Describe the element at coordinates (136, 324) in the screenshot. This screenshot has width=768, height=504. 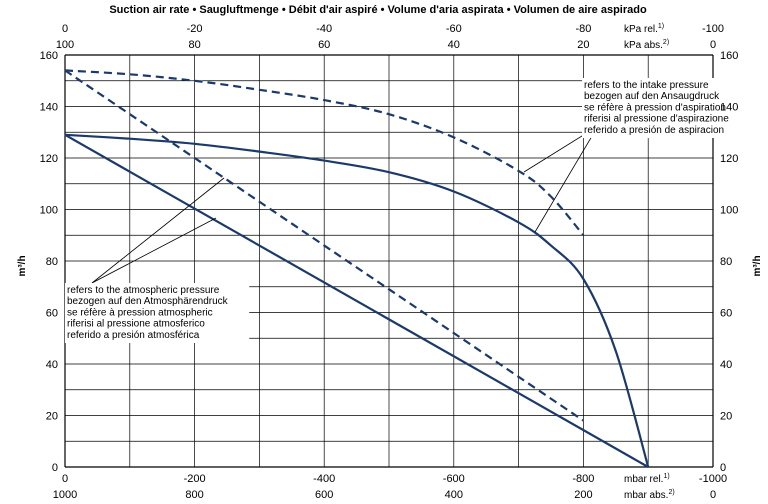
I see `annotation-atmospheric-line: riferisi al pressione atmosferico` at that location.